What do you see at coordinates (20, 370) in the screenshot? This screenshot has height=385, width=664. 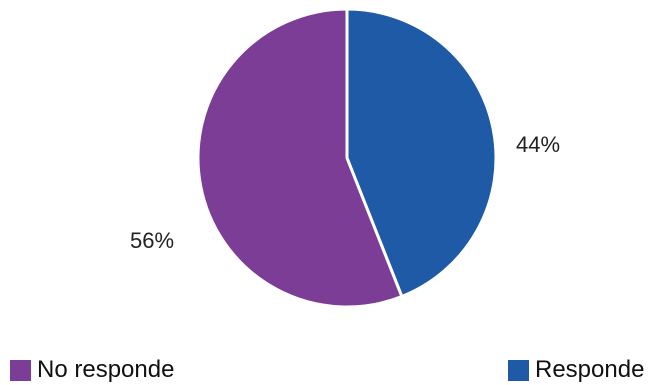 I see `legend-swatch-no-responde` at bounding box center [20, 370].